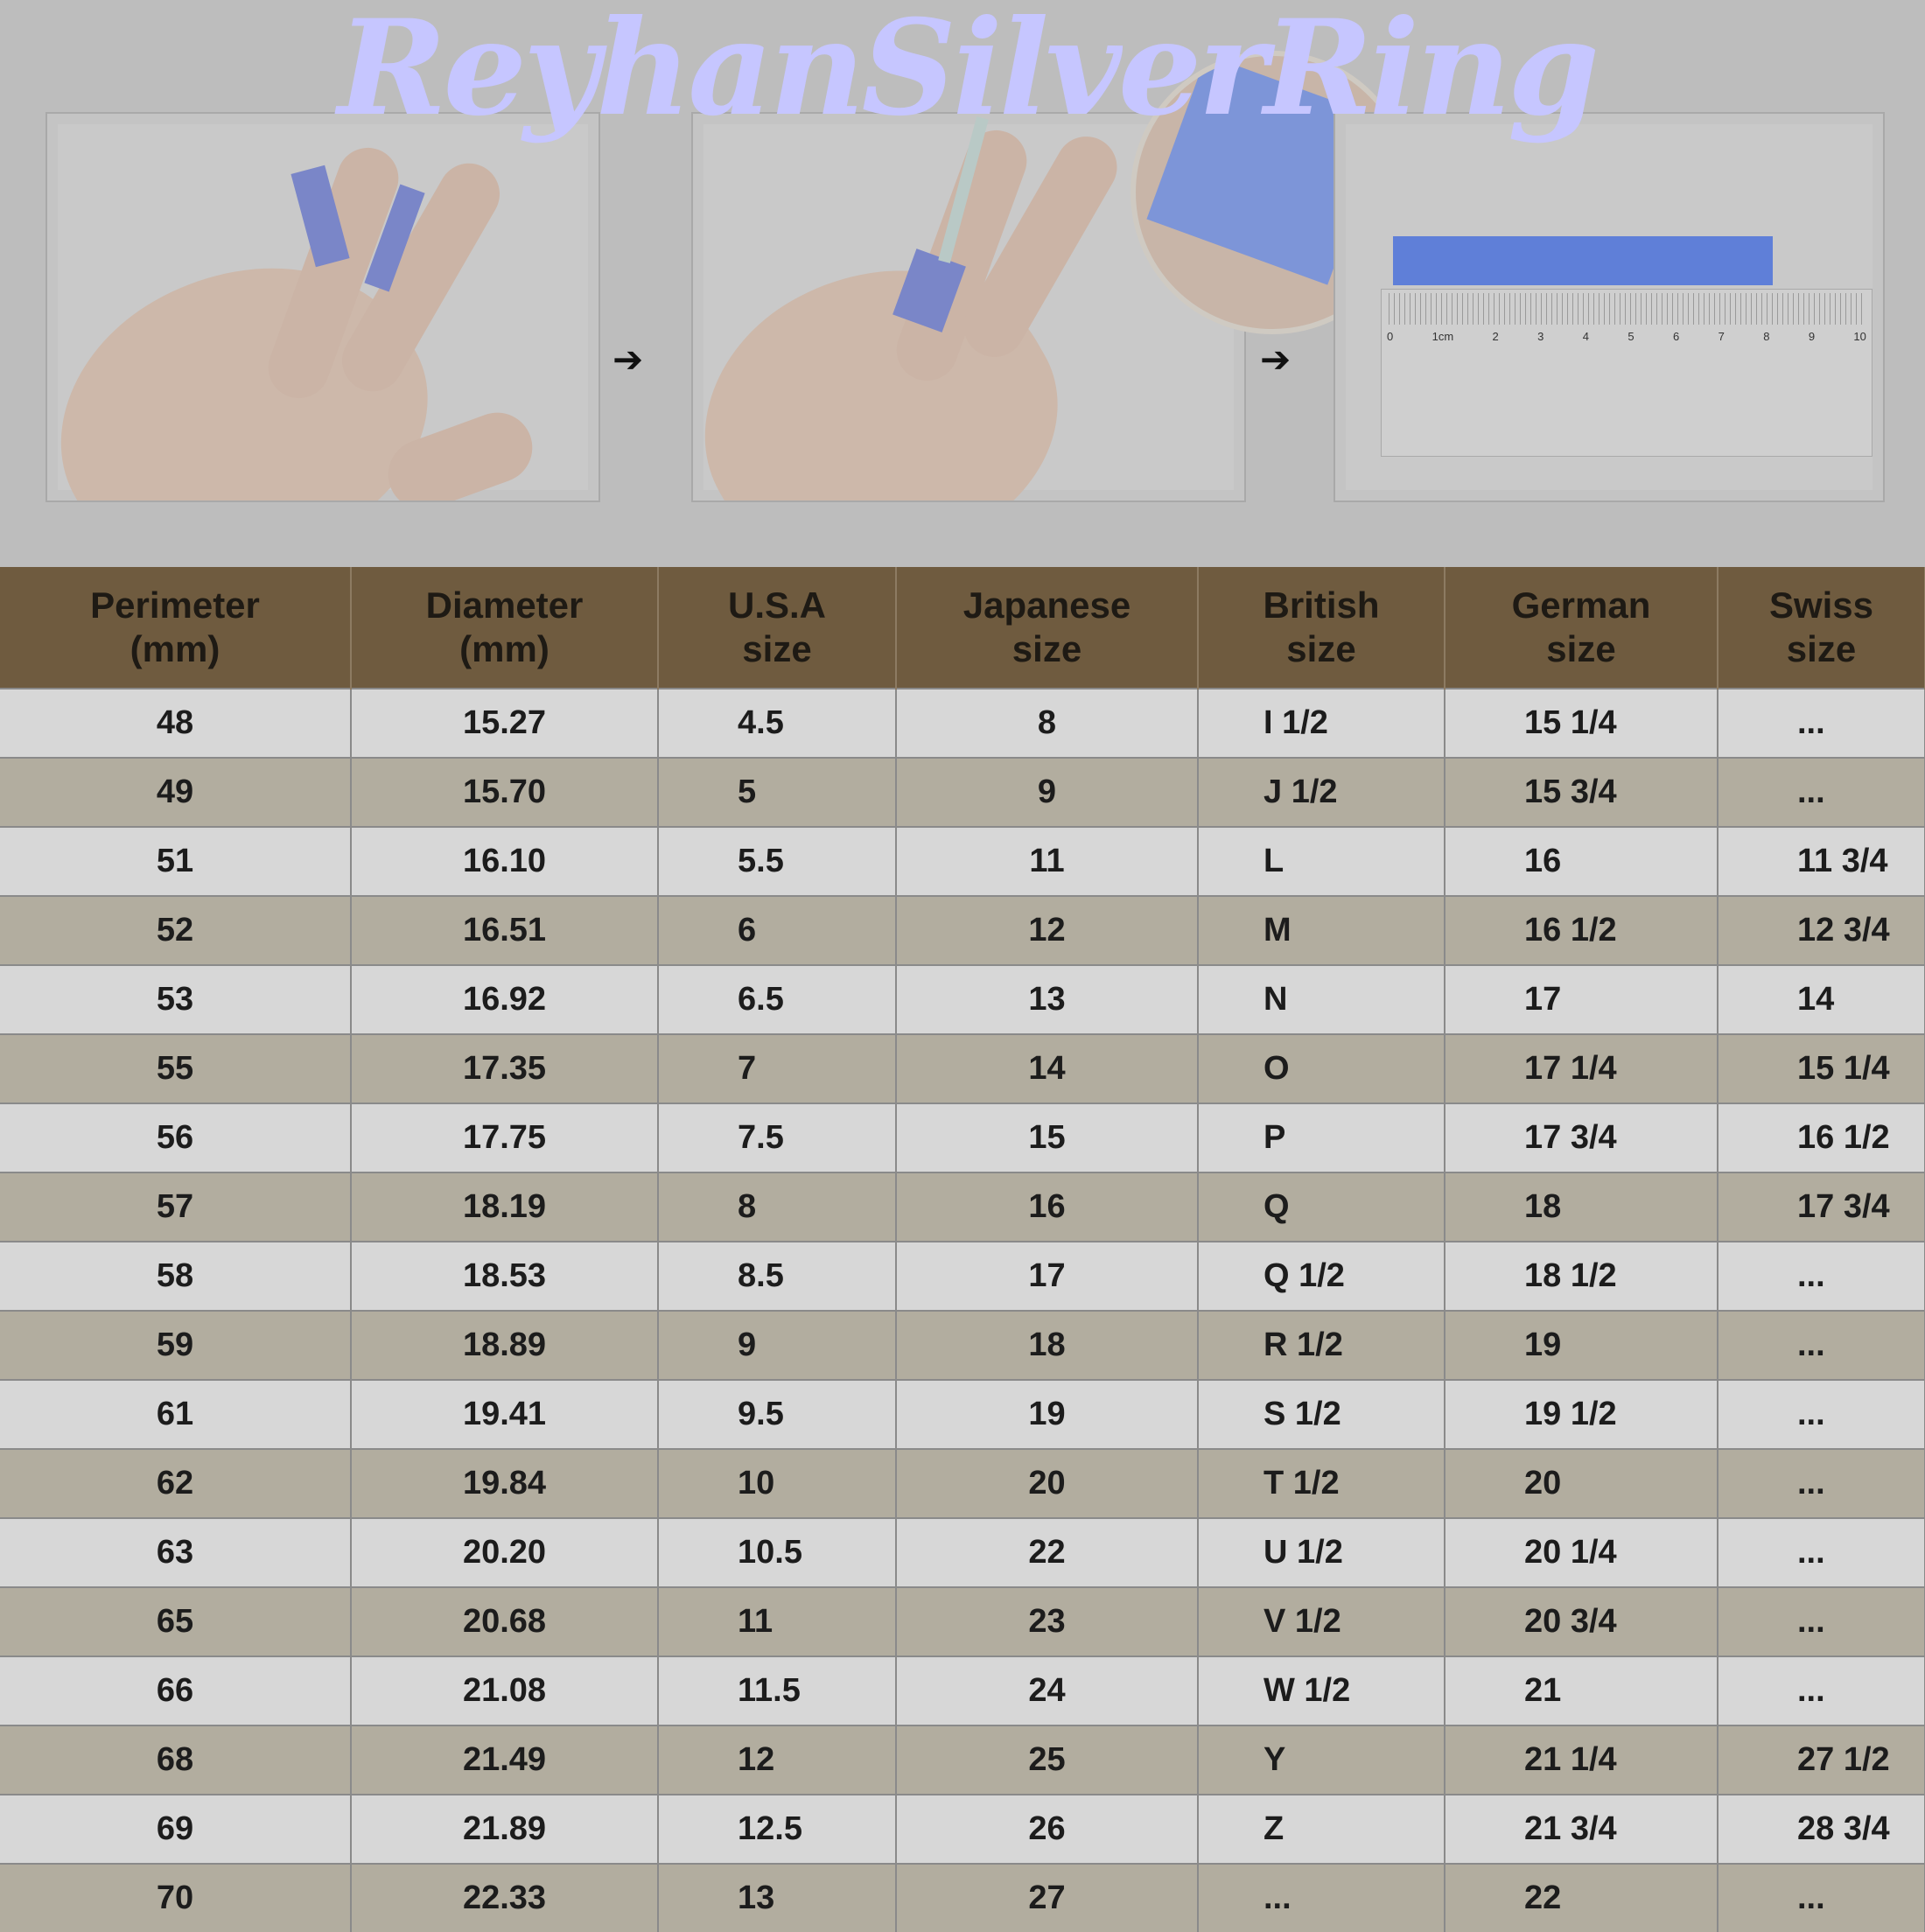 The height and width of the screenshot is (1932, 1925). Describe the element at coordinates (176, 1276) in the screenshot. I see `cell-perimeter: 58` at that location.